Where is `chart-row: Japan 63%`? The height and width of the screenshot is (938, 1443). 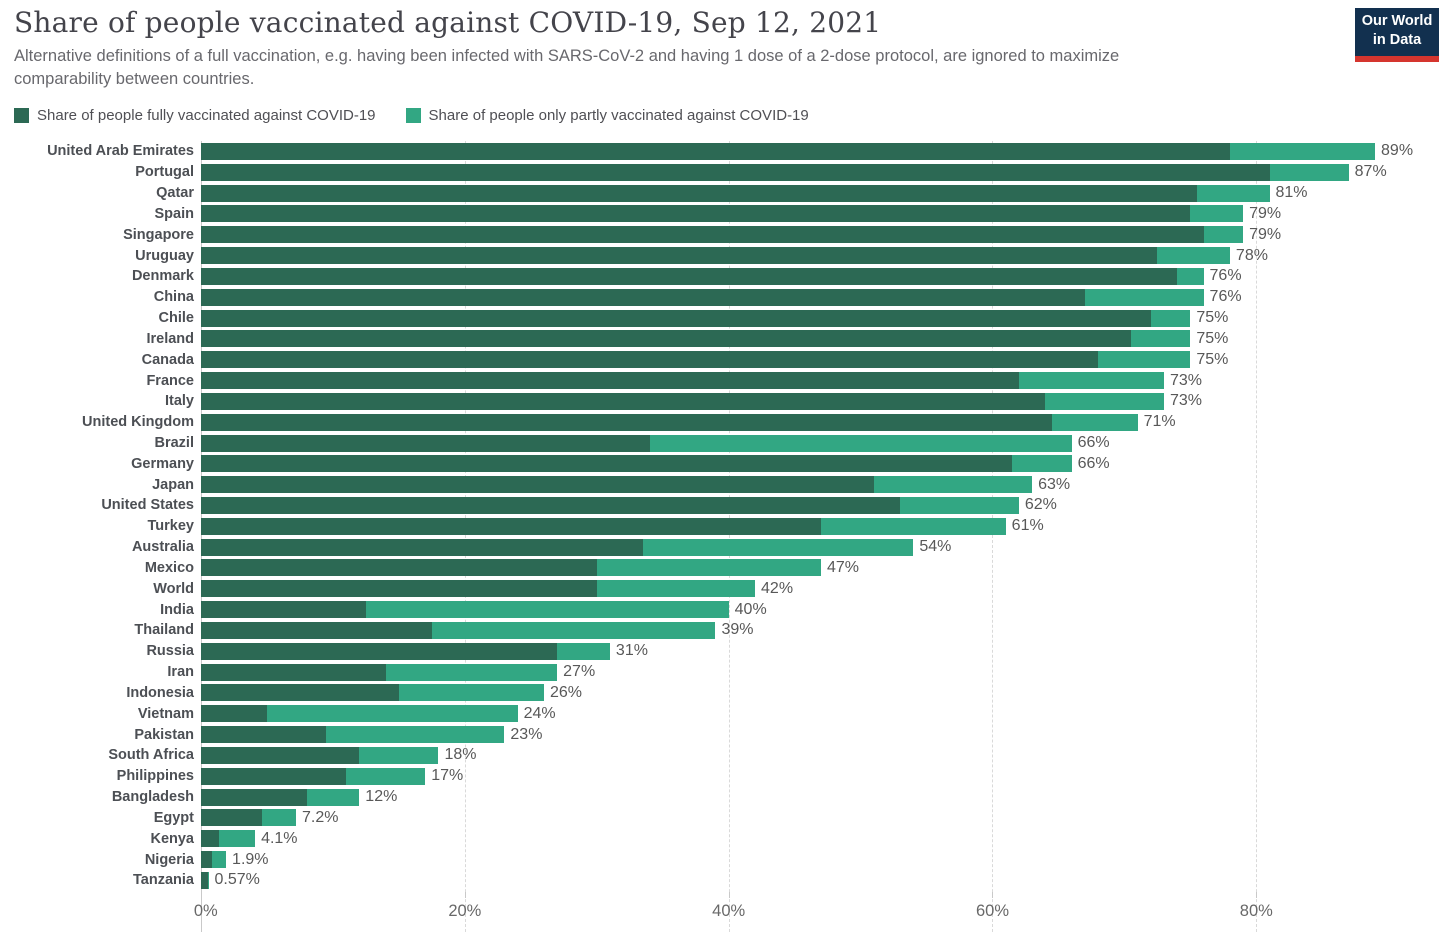 chart-row: Japan 63% is located at coordinates (727, 484).